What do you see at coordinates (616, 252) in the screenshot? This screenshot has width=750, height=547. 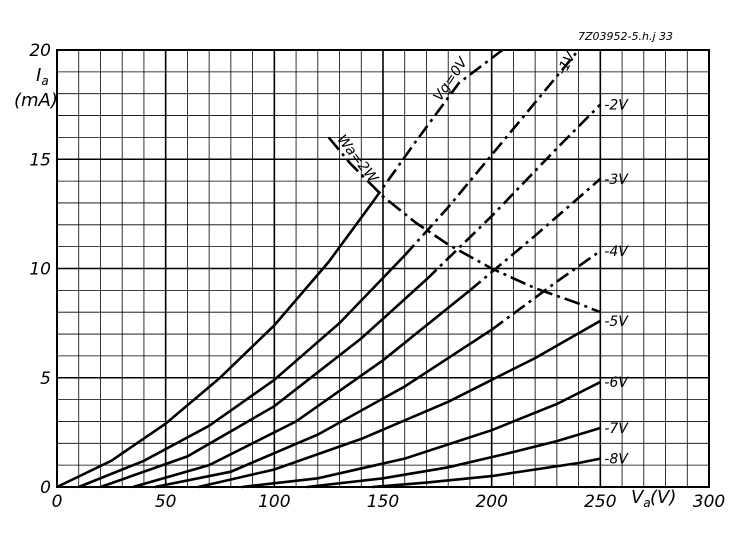 I see `series-label: -4V` at bounding box center [616, 252].